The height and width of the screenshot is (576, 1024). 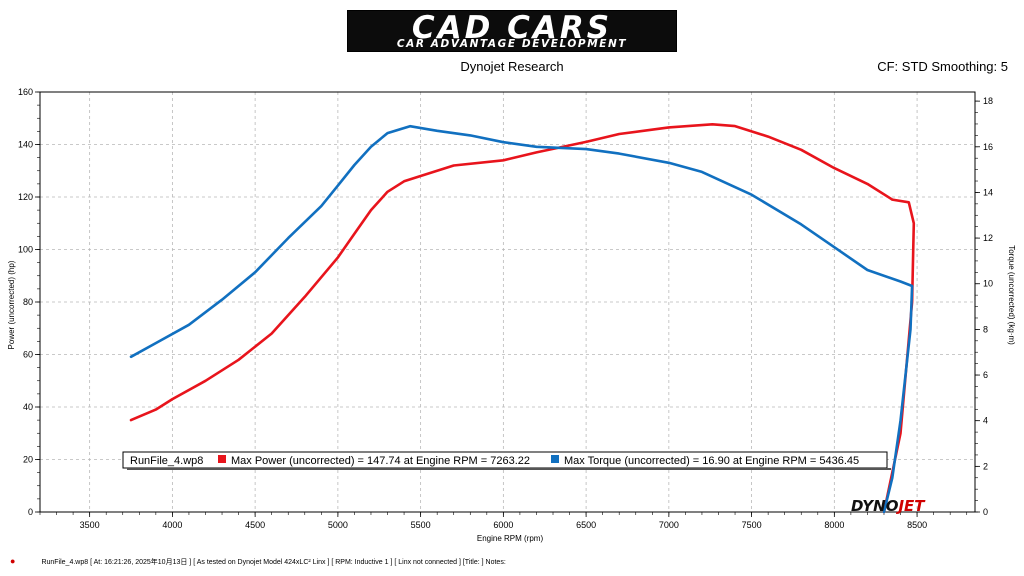 What do you see at coordinates (834, 525) in the screenshot?
I see `x-tick-label: 8000` at bounding box center [834, 525].